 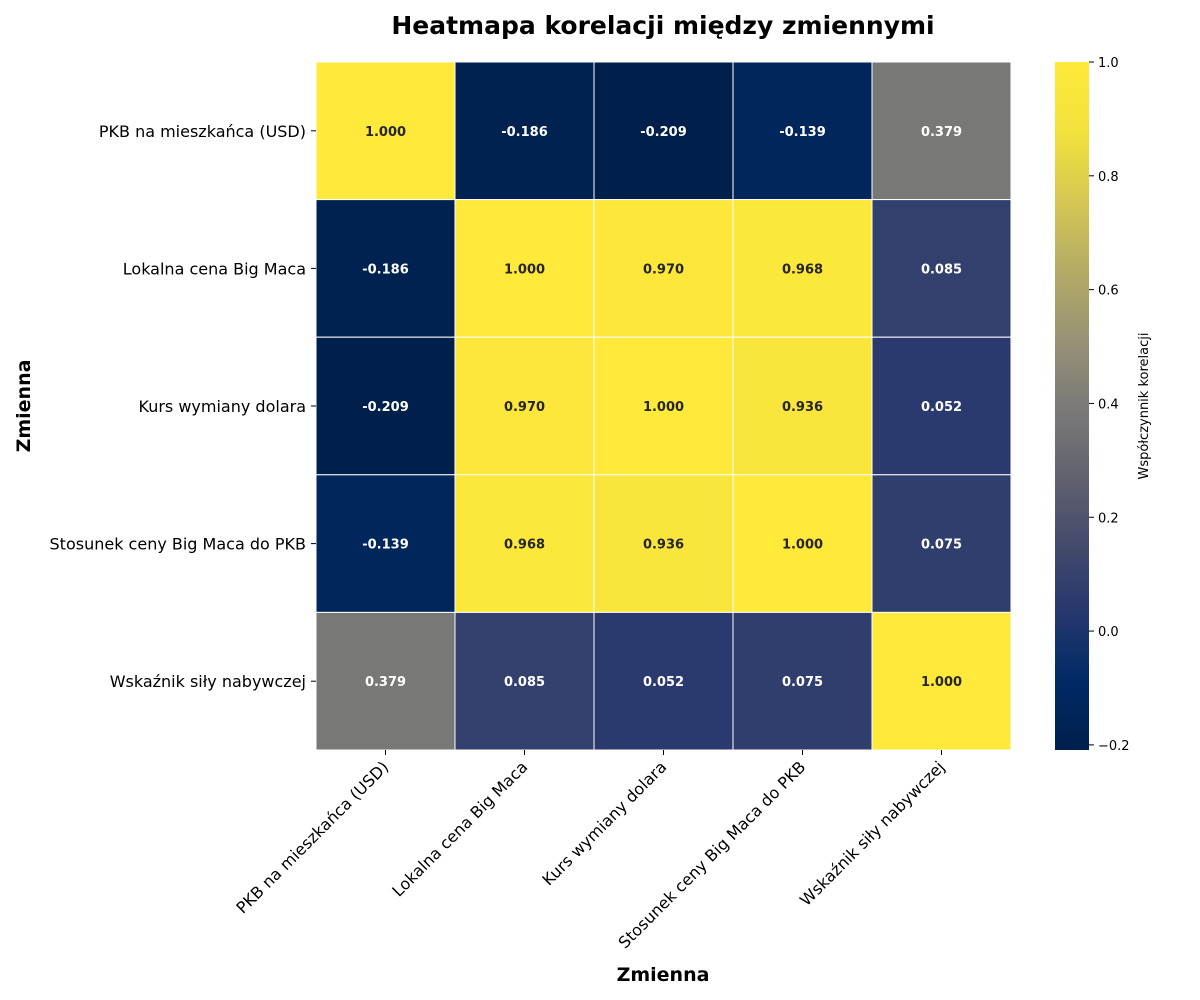 What do you see at coordinates (24, 406) in the screenshot?
I see `y-axis-title: Zmienna` at bounding box center [24, 406].